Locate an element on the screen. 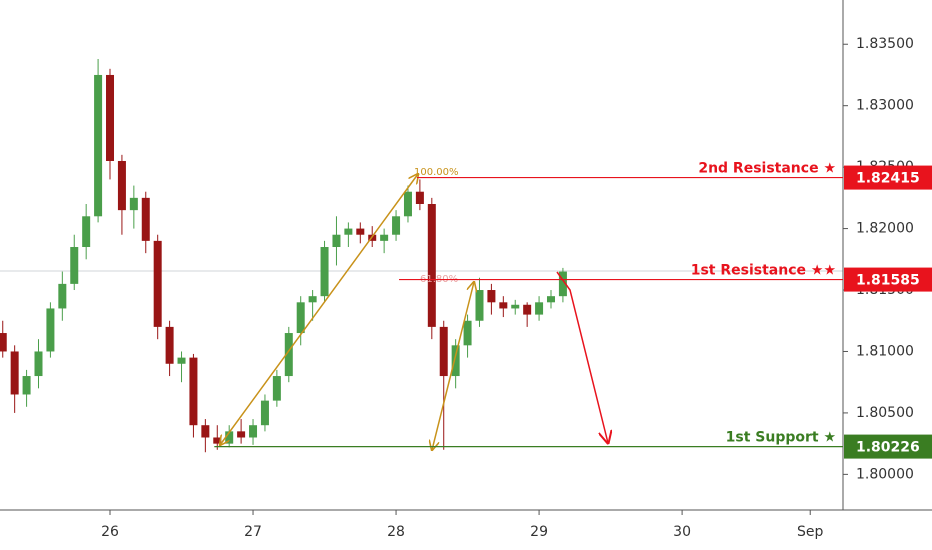  price-tag-label: 1.82415 is located at coordinates (888, 179).